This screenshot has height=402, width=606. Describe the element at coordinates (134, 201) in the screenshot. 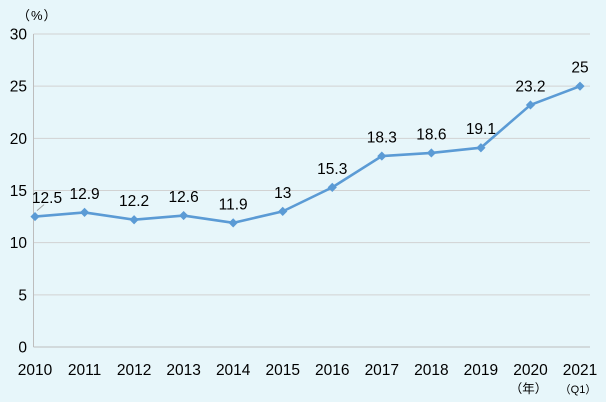

I see `data-label: 12.2` at that location.